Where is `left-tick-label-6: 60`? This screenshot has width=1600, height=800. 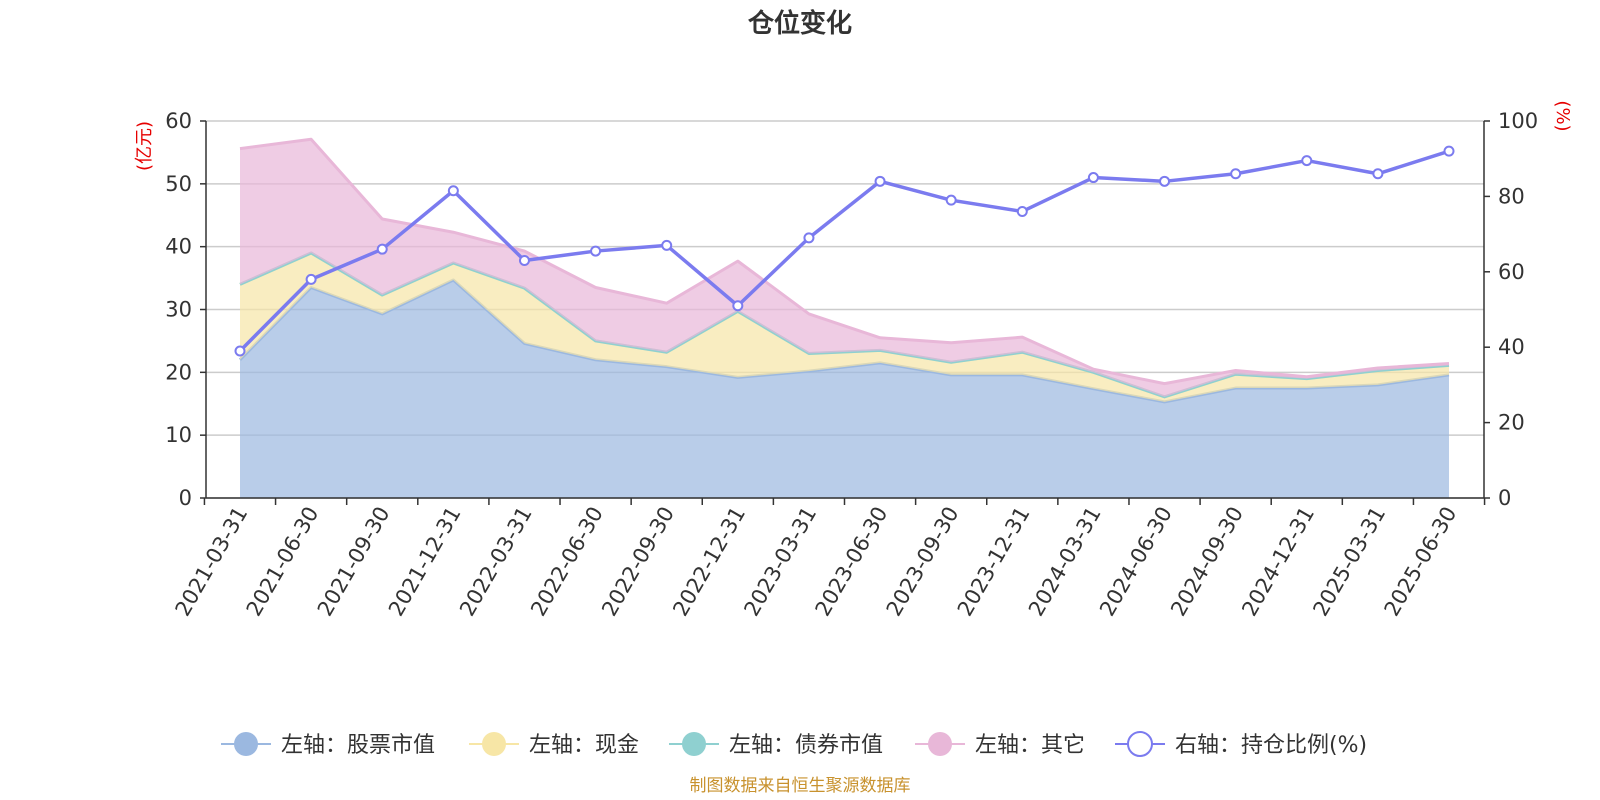
left-tick-label-6: 60 is located at coordinates (178, 121).